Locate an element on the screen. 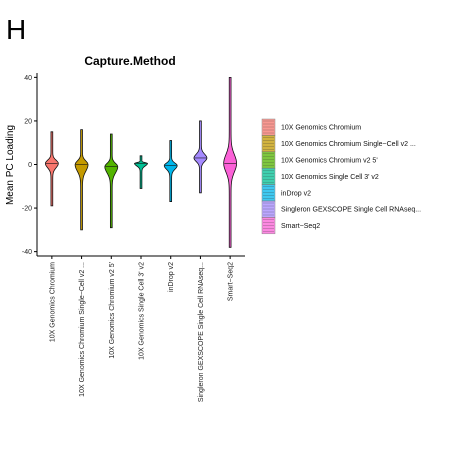  y-tick-label: -20 is located at coordinates (27, 209).